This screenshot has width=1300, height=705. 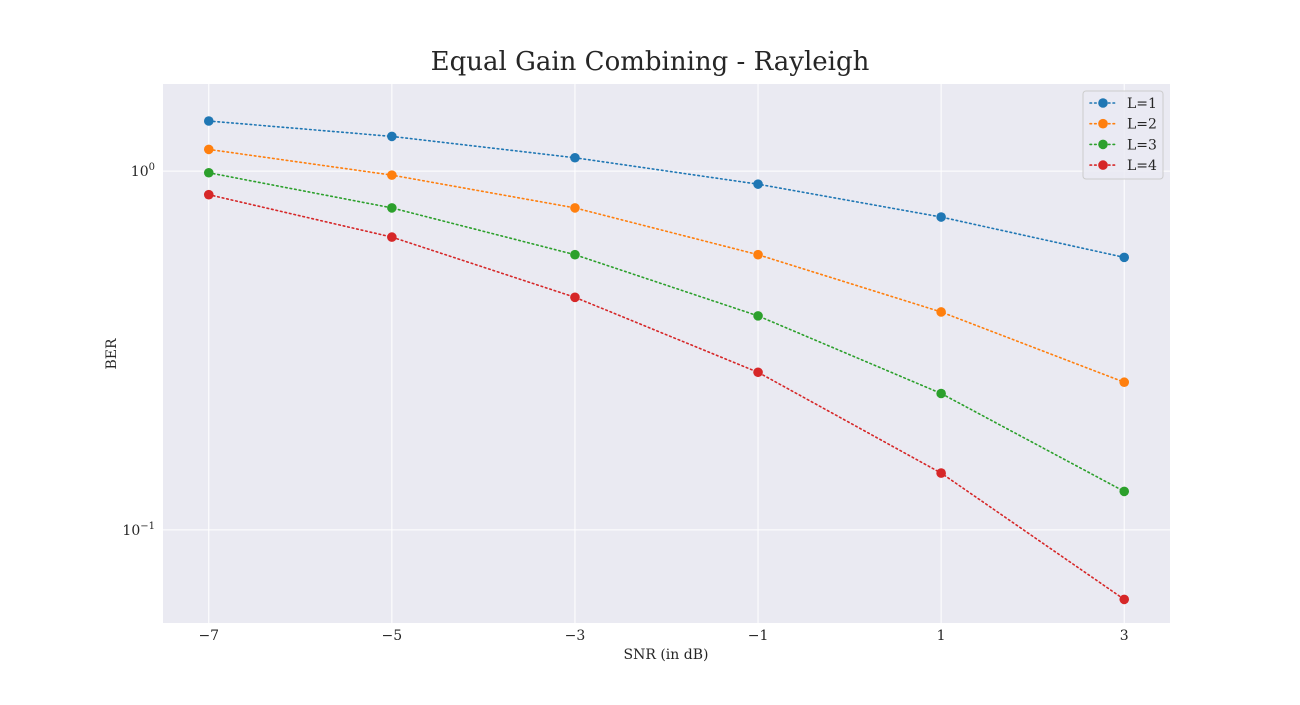 I want to click on x-tick-label: −5, so click(x=392, y=636).